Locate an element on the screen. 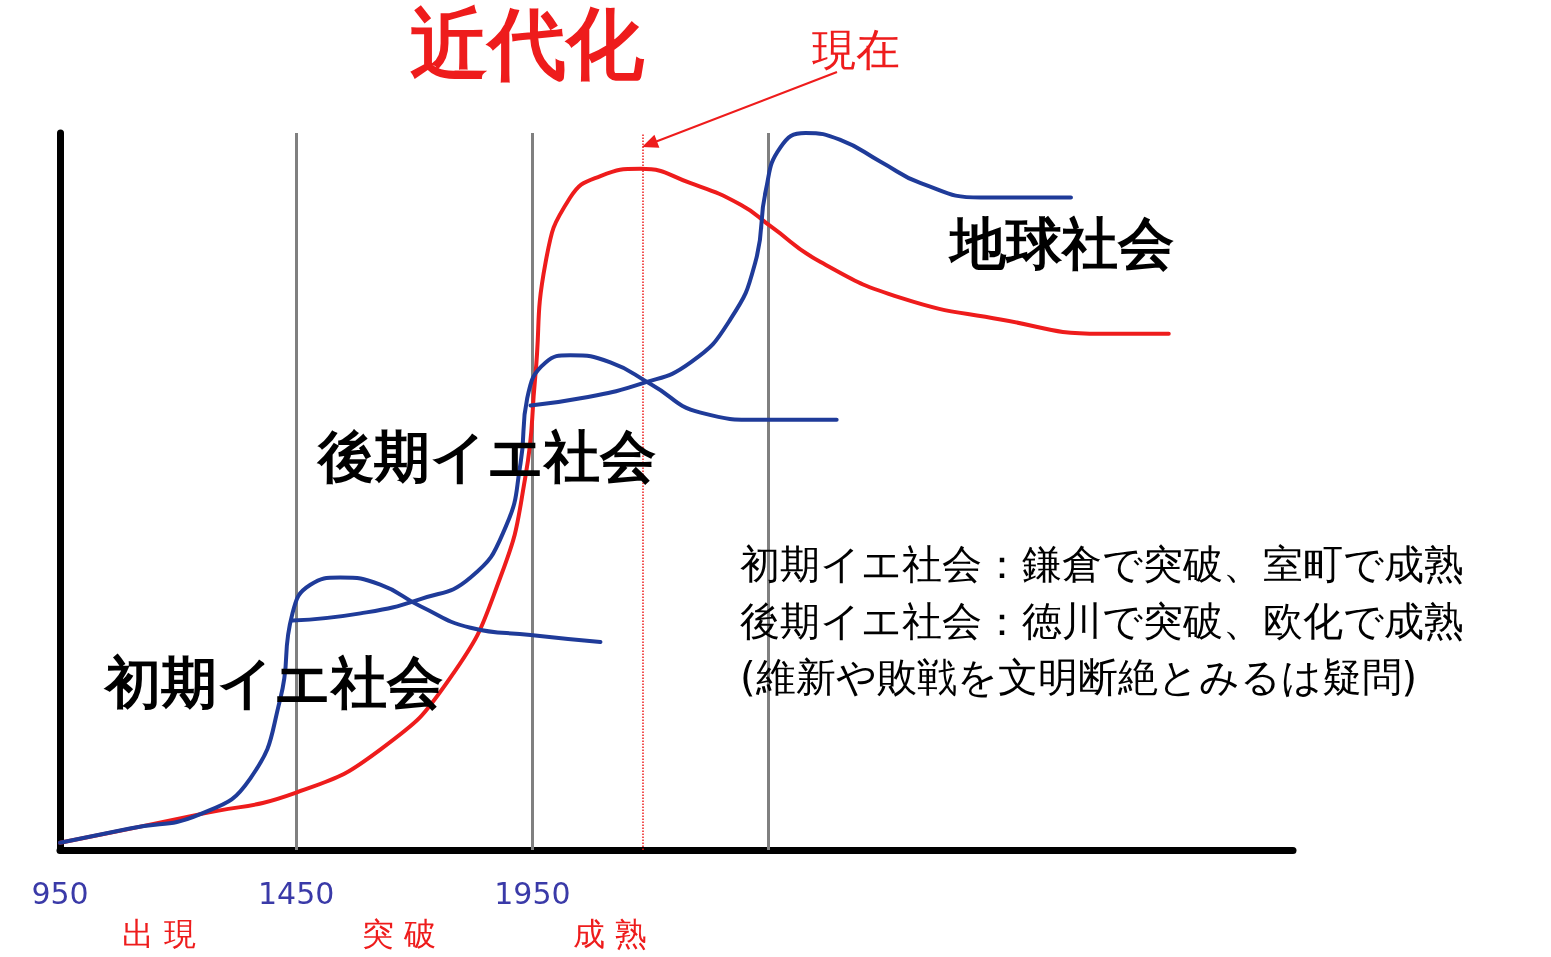  annotation: 地球社会 is located at coordinates (1061, 243).